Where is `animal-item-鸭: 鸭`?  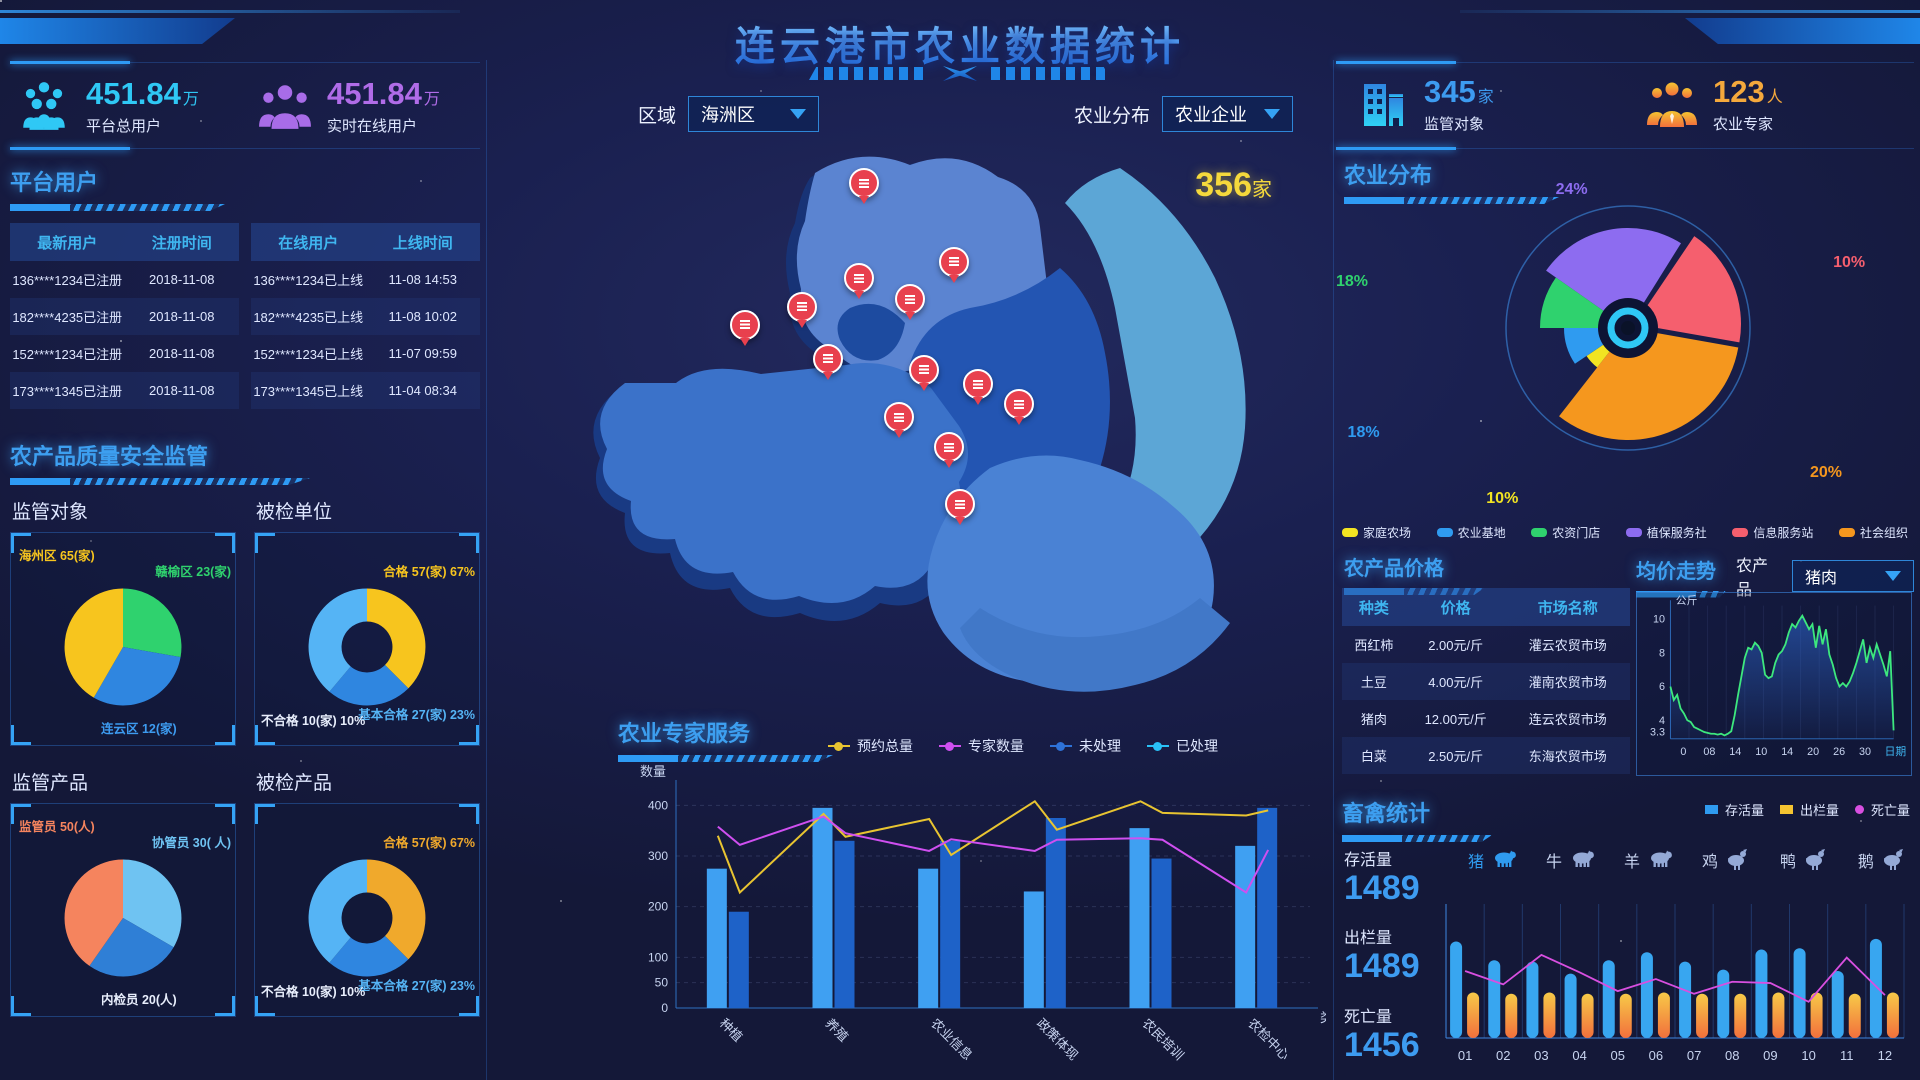
animal-item-鸭: 鸭 is located at coordinates (1805, 860).